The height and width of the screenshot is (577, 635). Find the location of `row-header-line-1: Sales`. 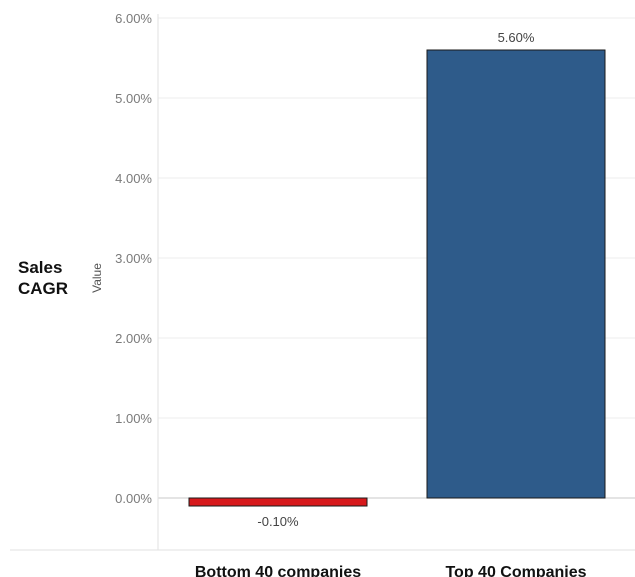

row-header-line-1: Sales is located at coordinates (40, 267).